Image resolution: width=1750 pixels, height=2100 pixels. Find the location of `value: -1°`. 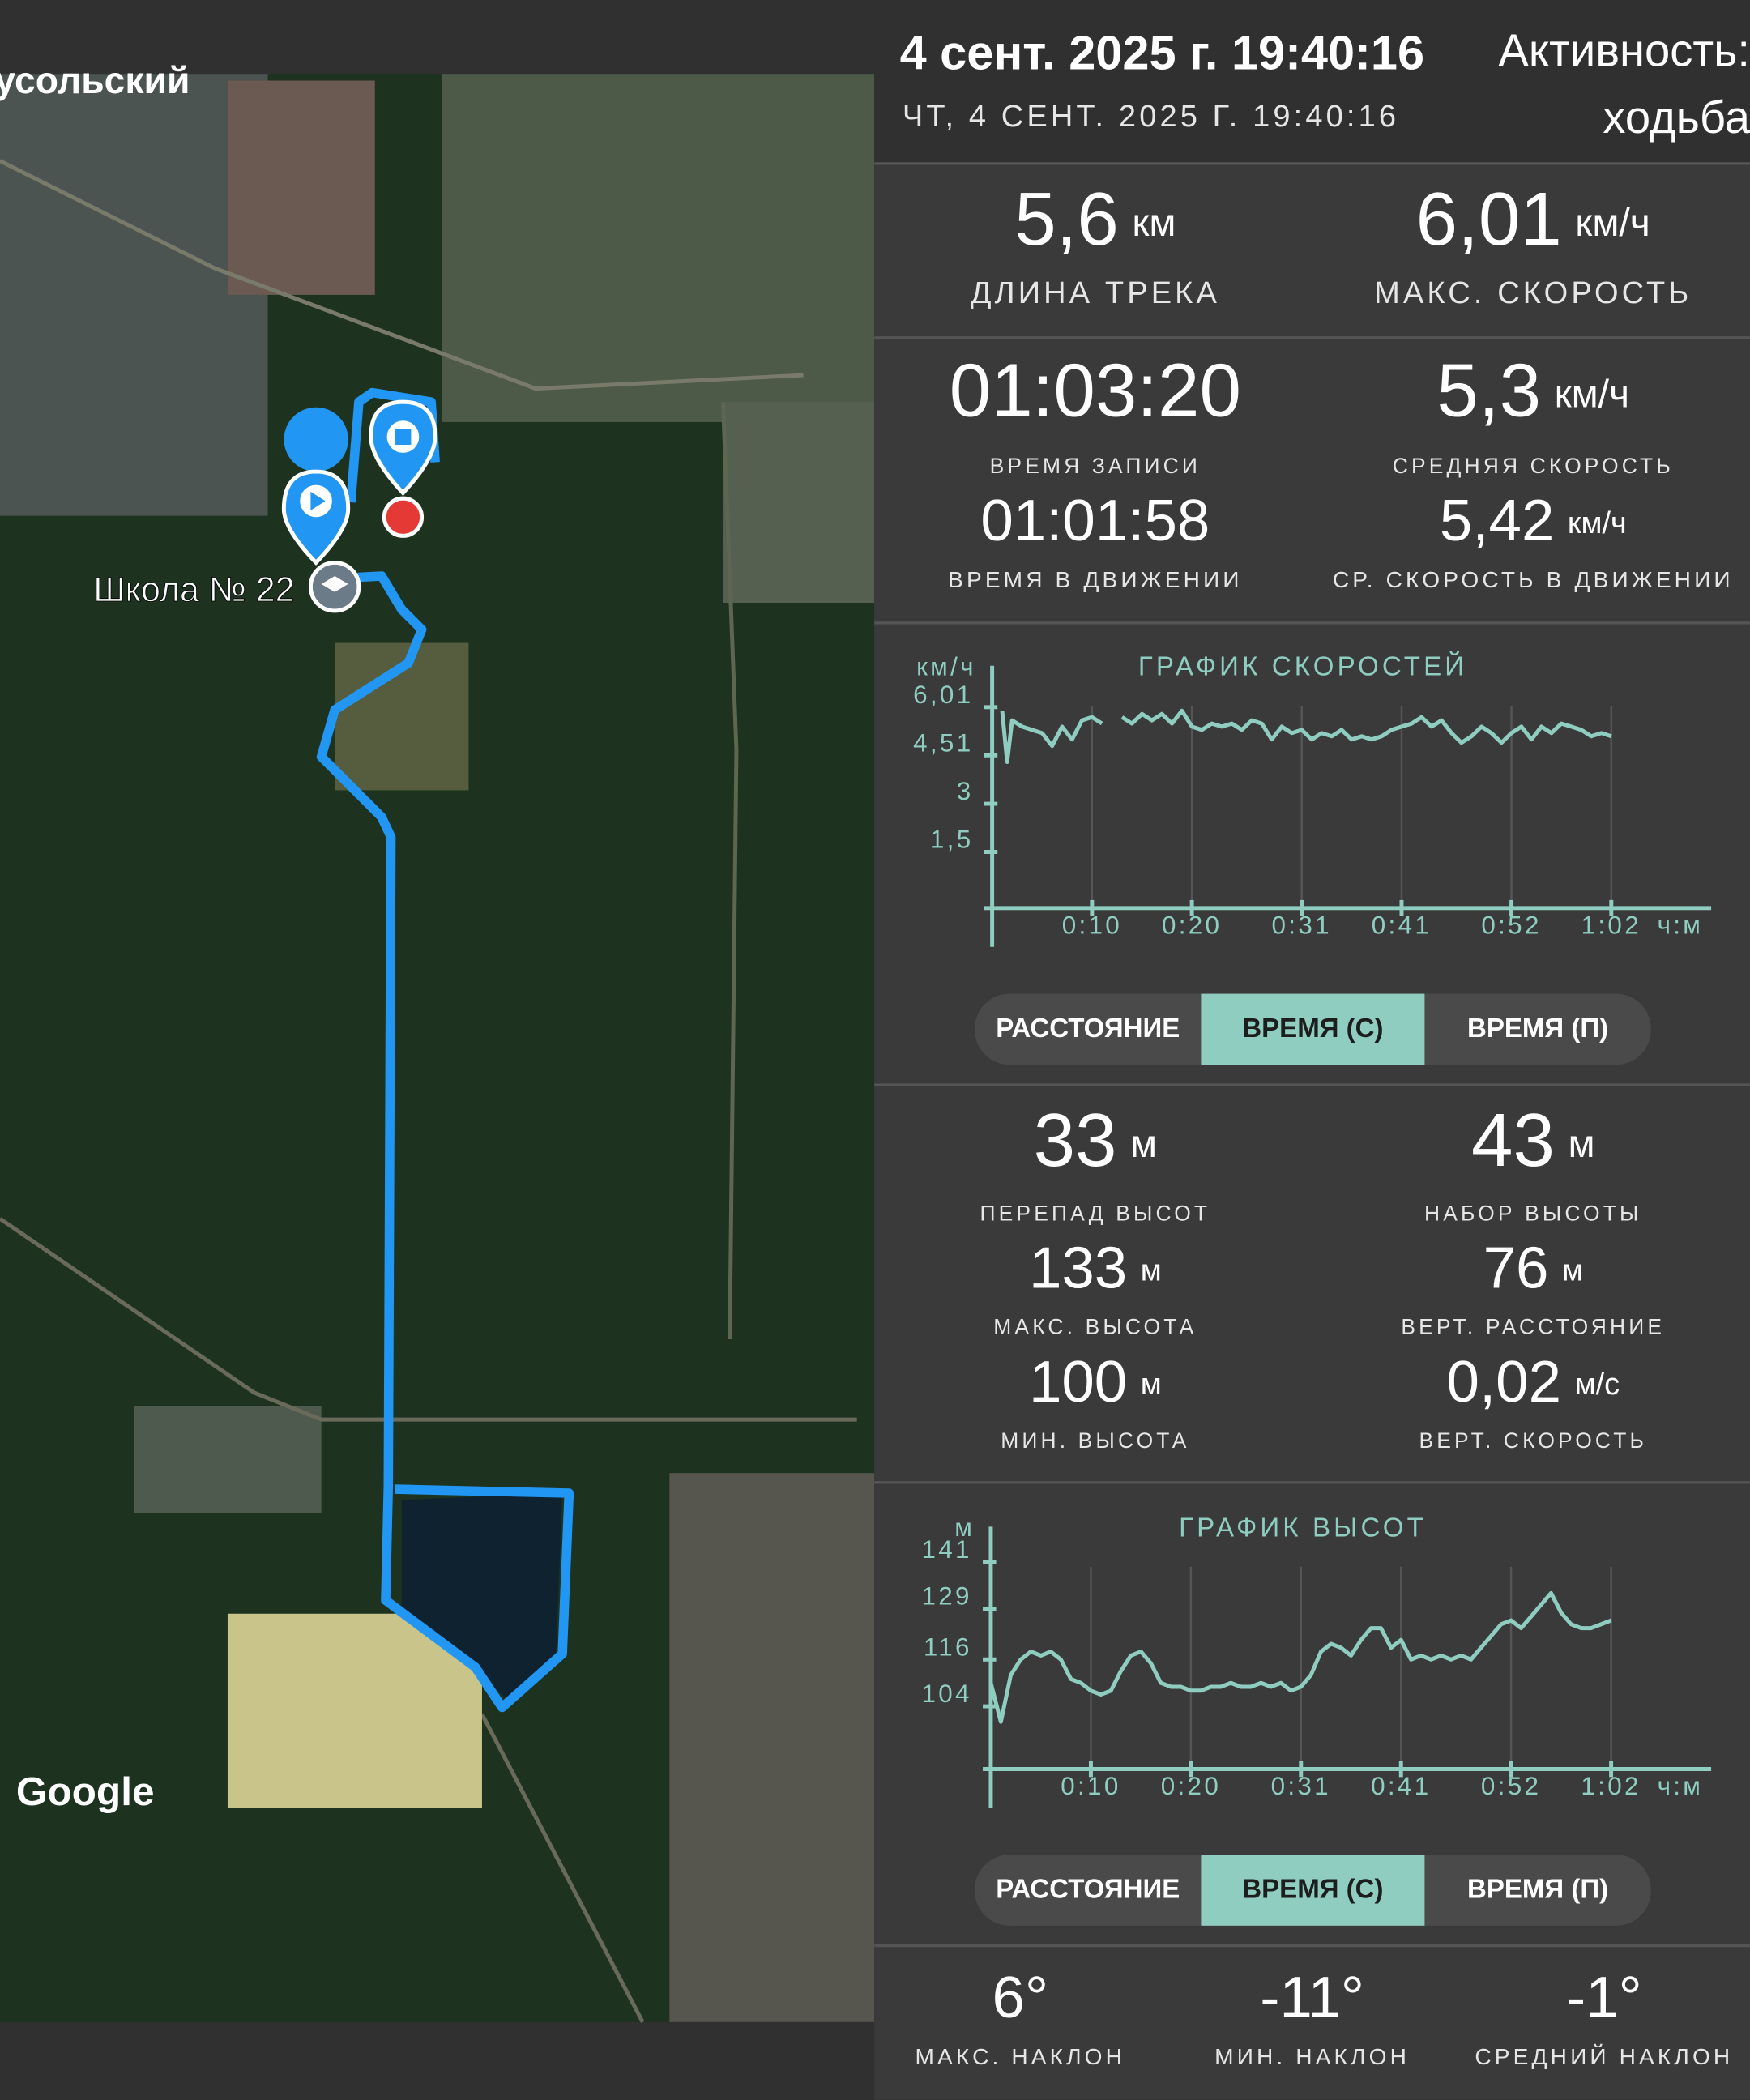

value: -1° is located at coordinates (1604, 1997).